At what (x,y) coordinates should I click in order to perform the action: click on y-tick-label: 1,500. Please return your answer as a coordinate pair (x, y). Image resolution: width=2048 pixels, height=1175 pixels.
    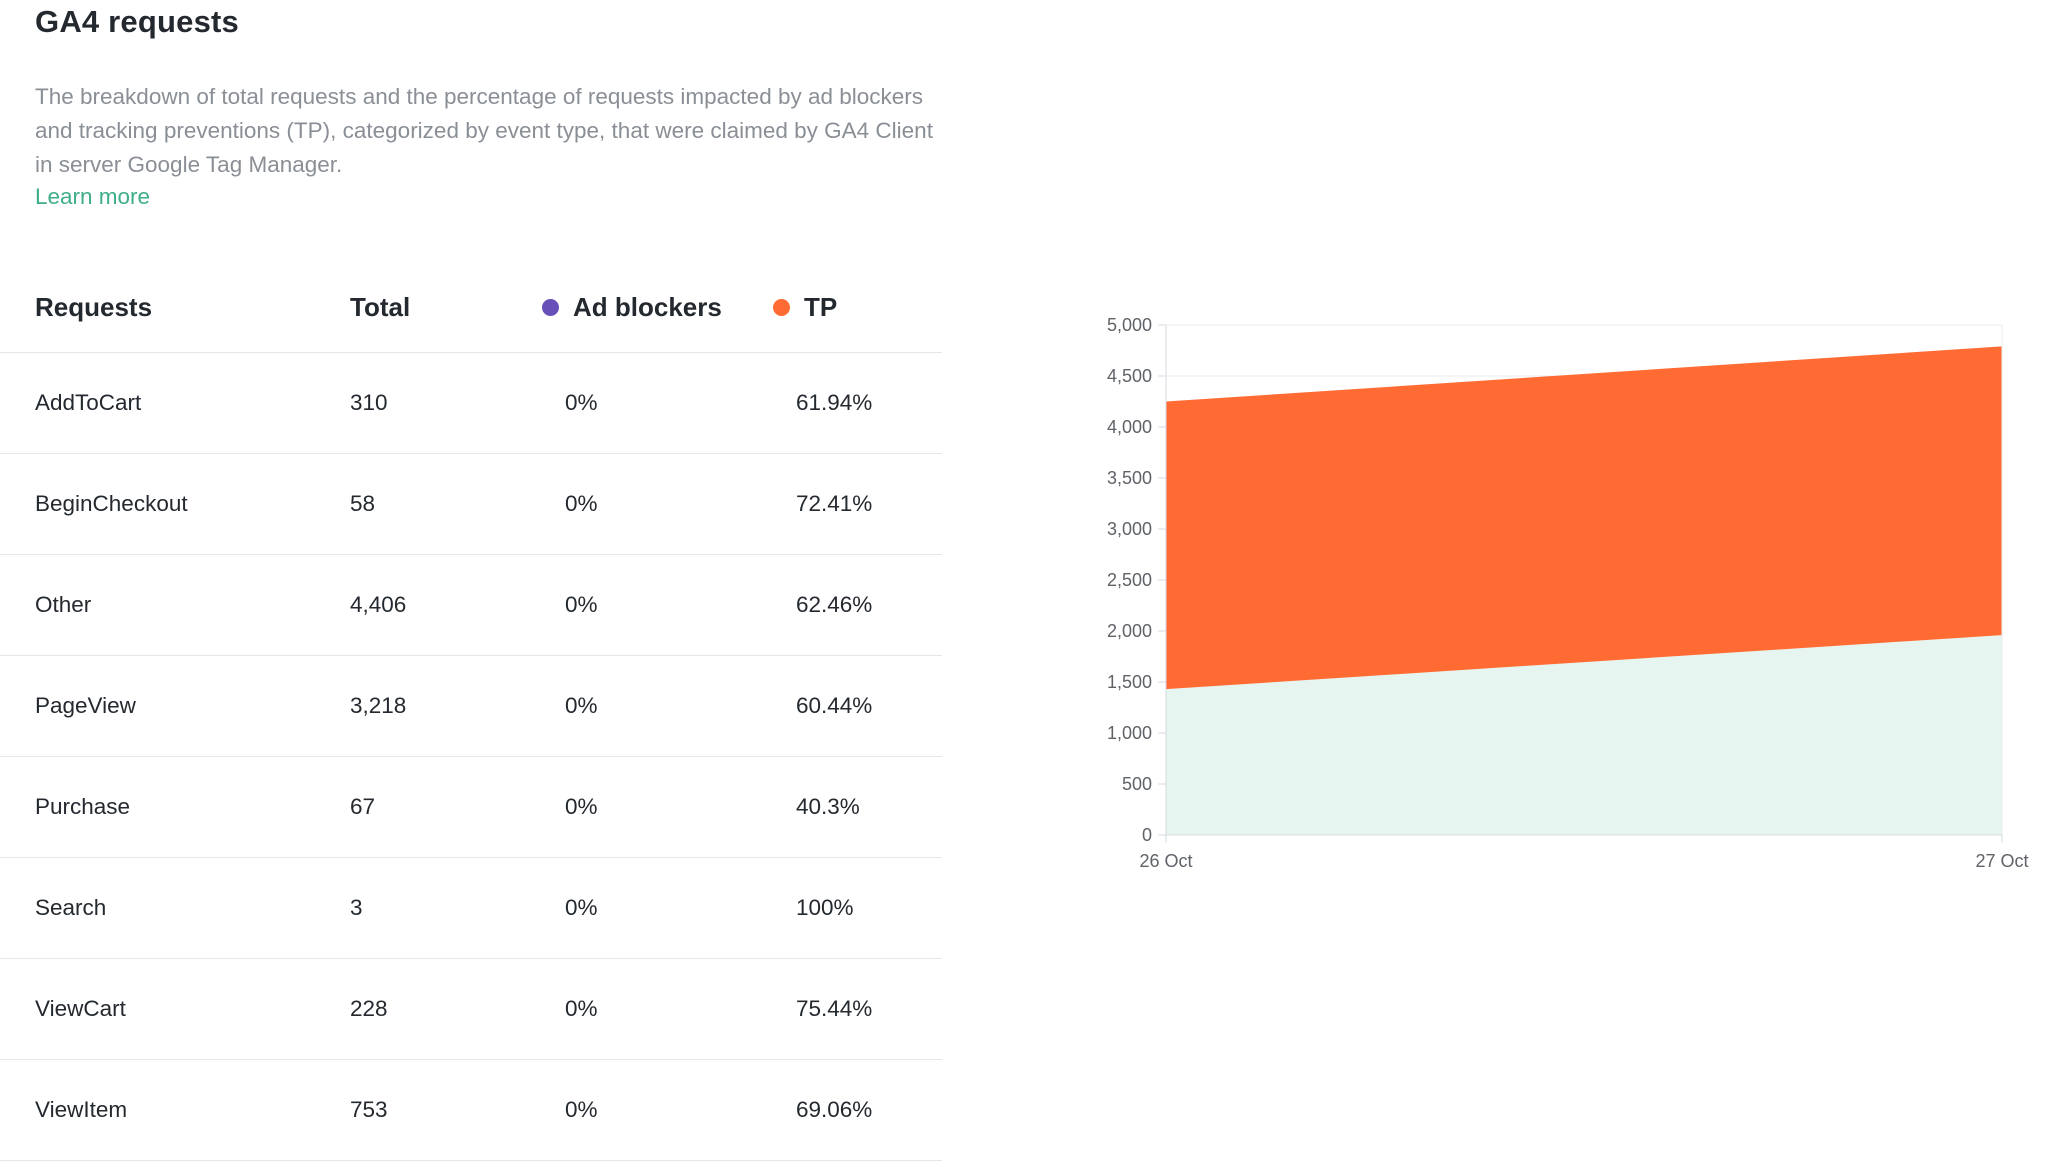
    Looking at the image, I should click on (1129, 682).